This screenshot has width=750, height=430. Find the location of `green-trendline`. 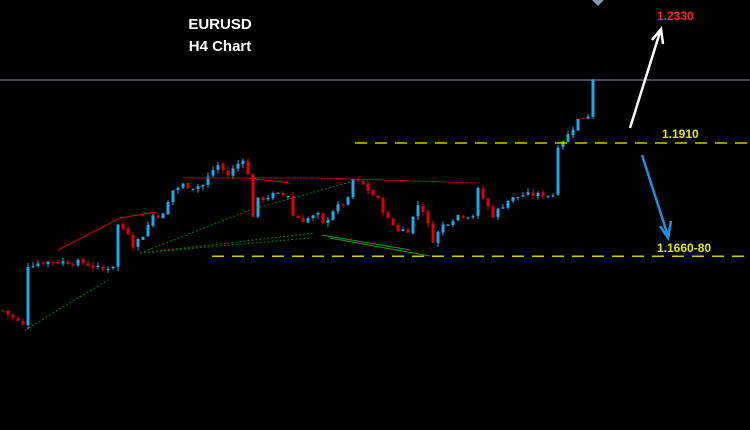

green-trendline is located at coordinates (66, 305).